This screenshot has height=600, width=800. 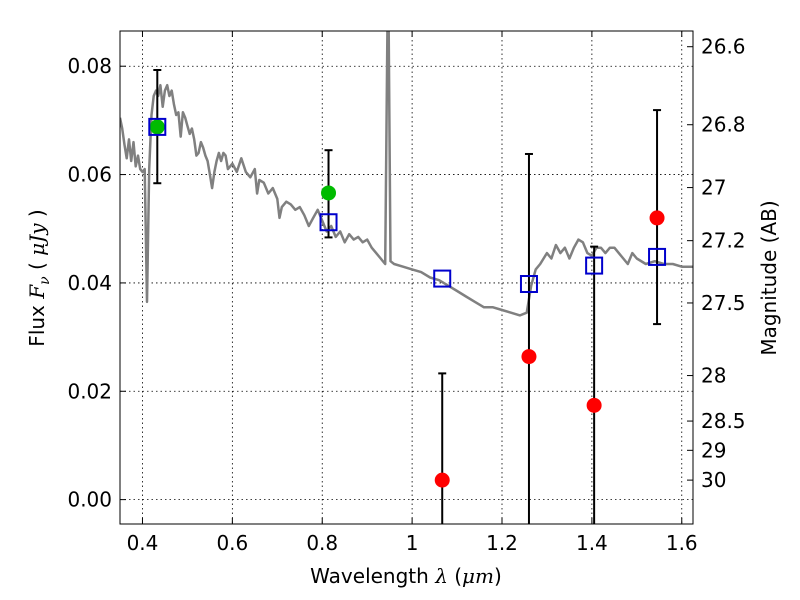 I want to click on x-tick-label: 0.4, so click(x=143, y=543).